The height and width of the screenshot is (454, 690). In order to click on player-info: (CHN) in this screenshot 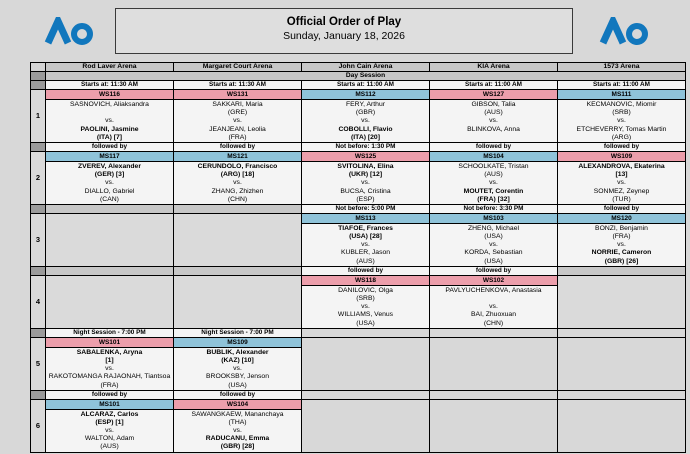, I will do `click(237, 199)`.